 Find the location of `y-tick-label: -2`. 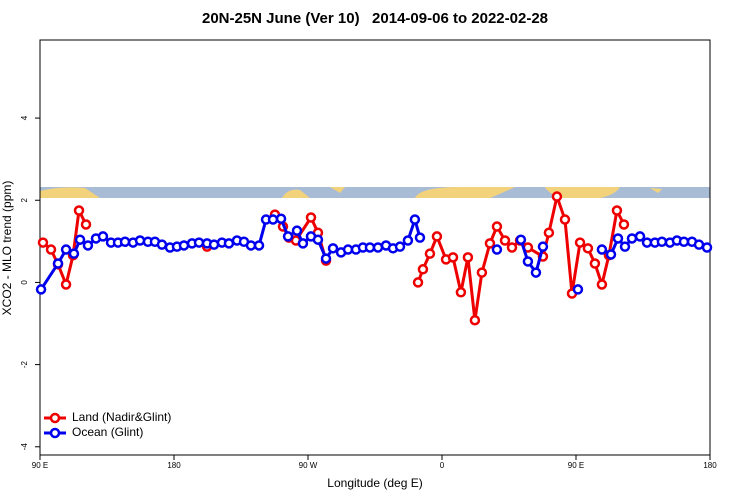

y-tick-label: -2 is located at coordinates (24, 365).